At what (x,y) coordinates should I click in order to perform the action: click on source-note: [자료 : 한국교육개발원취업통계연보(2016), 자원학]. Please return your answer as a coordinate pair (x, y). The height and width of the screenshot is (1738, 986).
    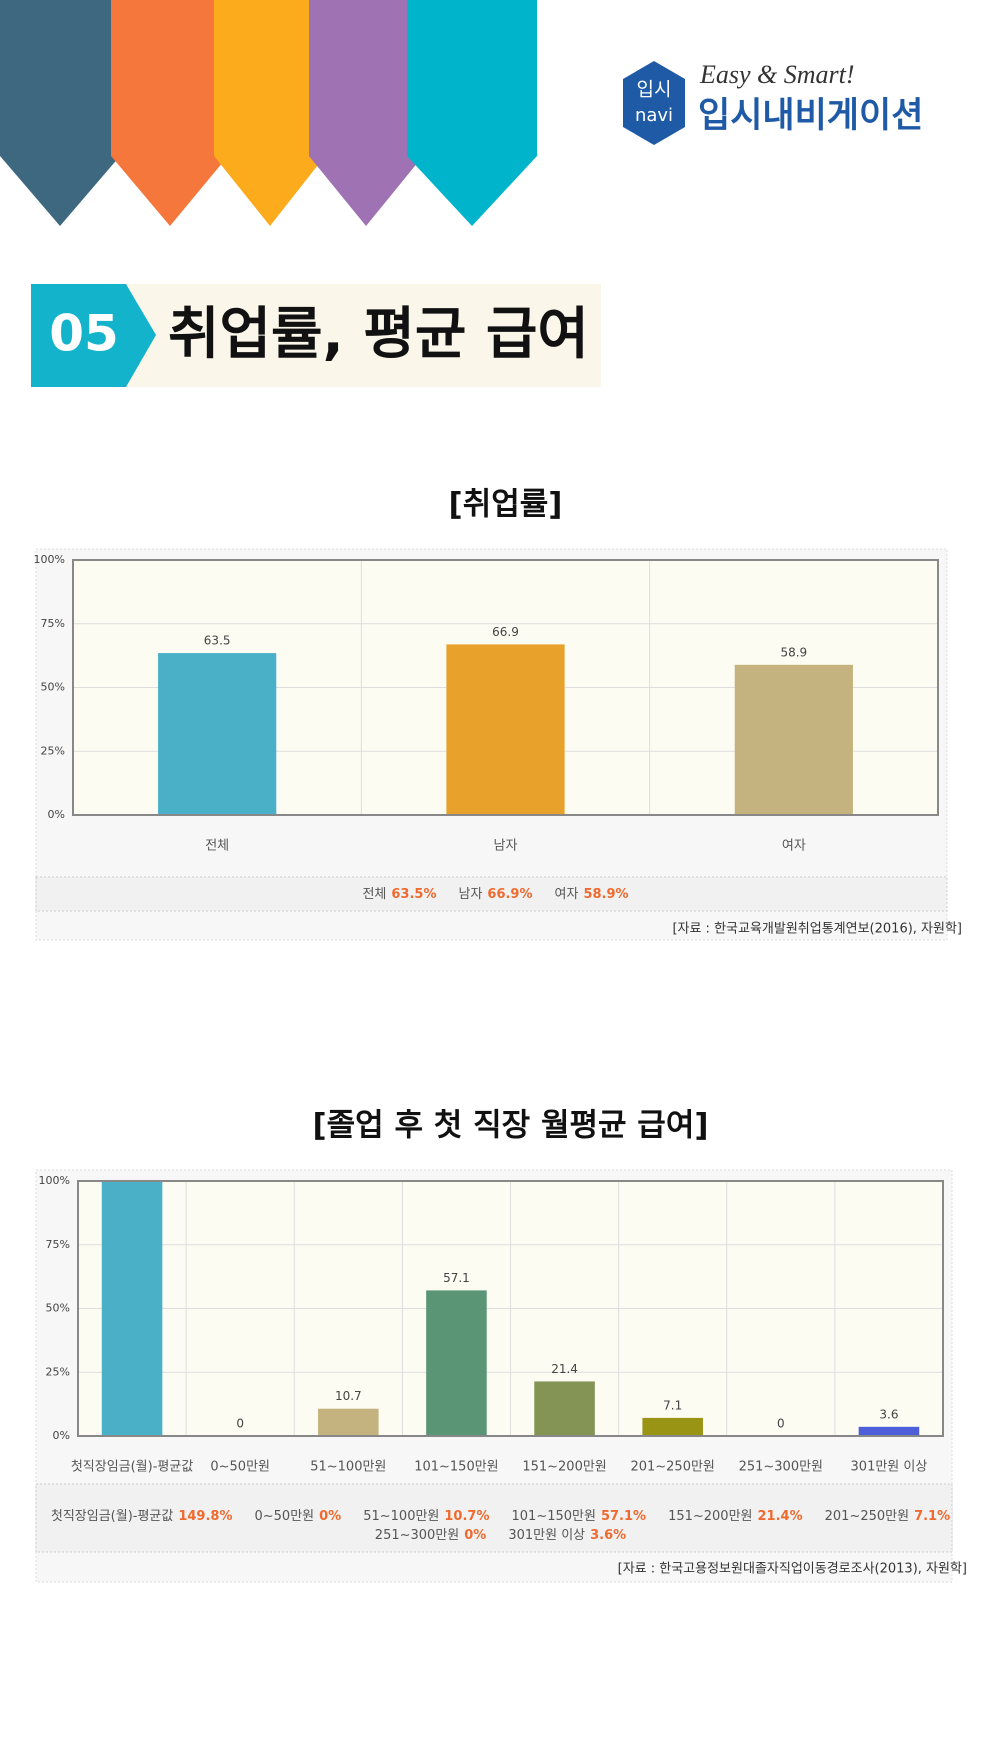
    Looking at the image, I should click on (817, 929).